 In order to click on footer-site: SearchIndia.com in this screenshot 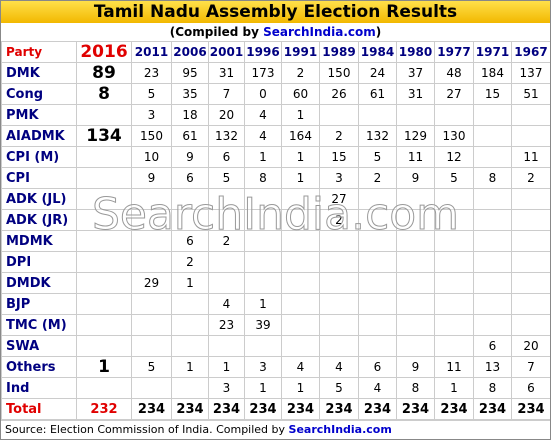, I will do `click(340, 429)`.